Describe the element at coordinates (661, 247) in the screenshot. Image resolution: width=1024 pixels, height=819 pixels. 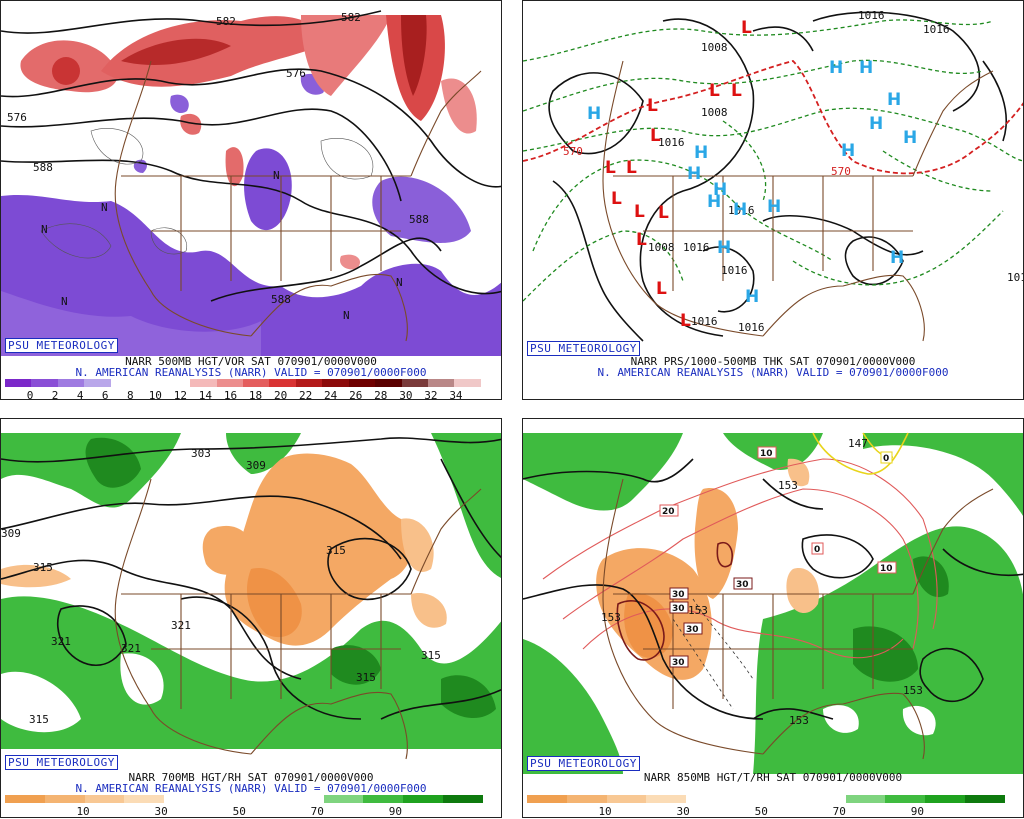
I see `isobar-label: 1008` at that location.